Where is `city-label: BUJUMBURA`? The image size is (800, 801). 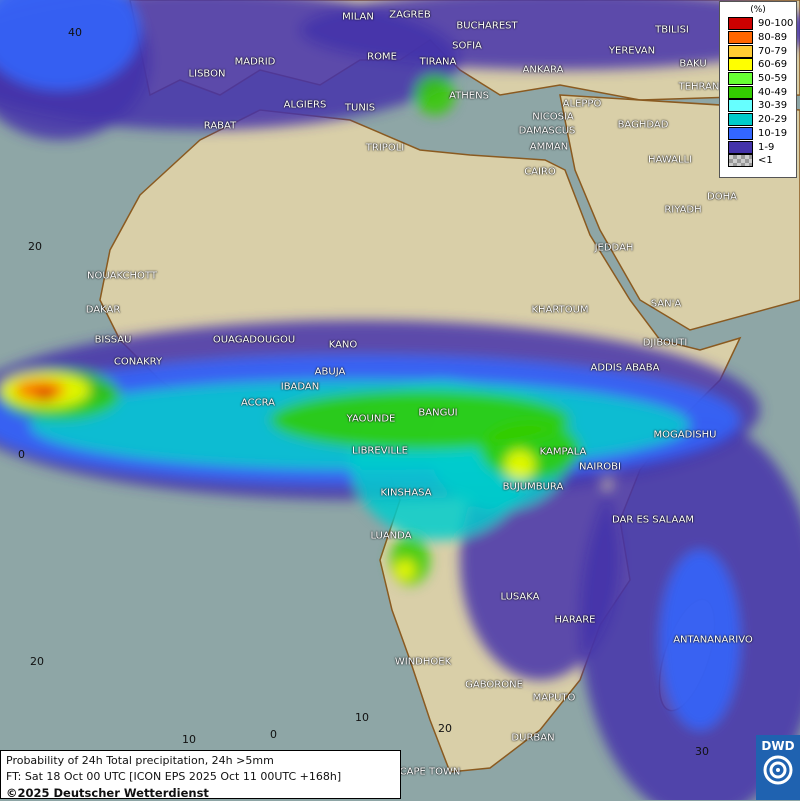 city-label: BUJUMBURA is located at coordinates (533, 487).